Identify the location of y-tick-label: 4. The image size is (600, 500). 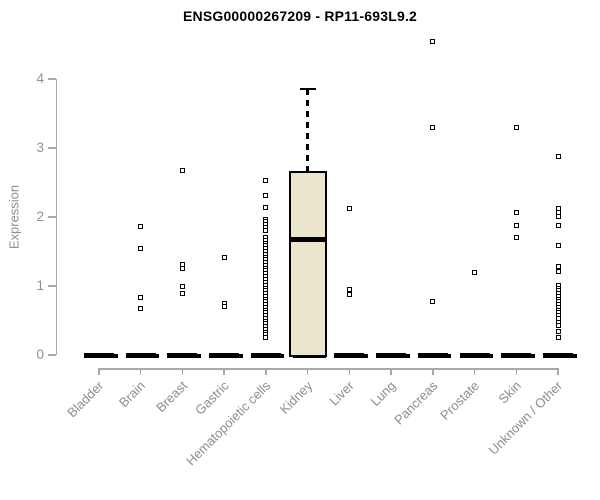
(40, 78).